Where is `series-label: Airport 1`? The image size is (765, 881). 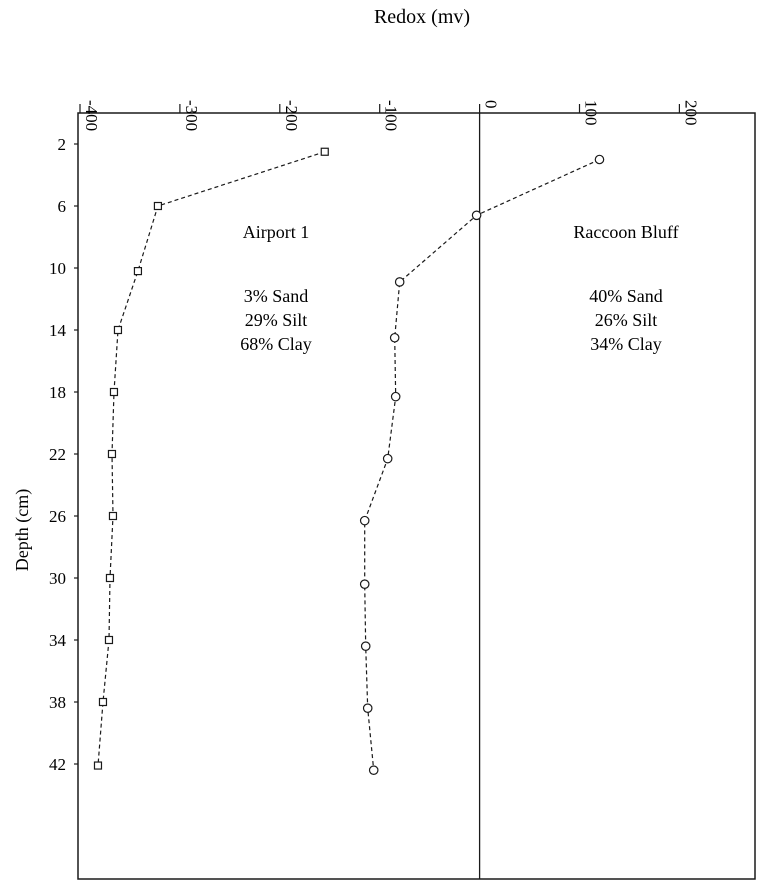
series-label: Airport 1 is located at coordinates (276, 232).